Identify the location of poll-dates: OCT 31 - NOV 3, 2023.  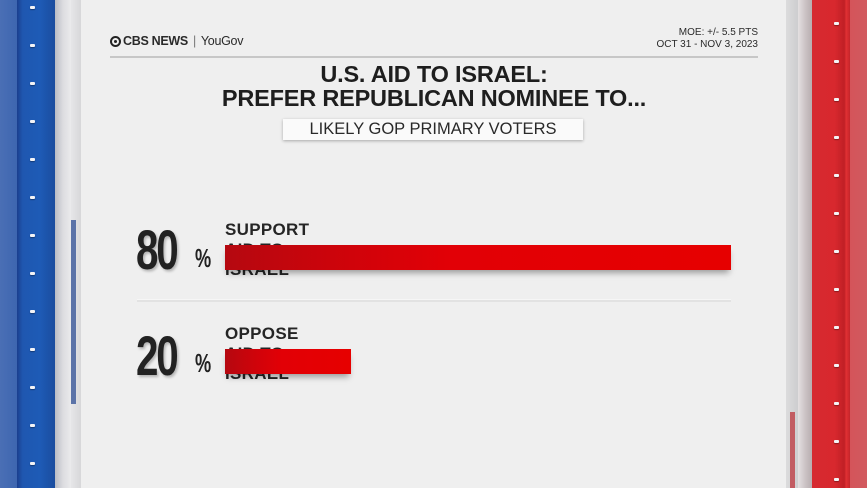
(707, 44).